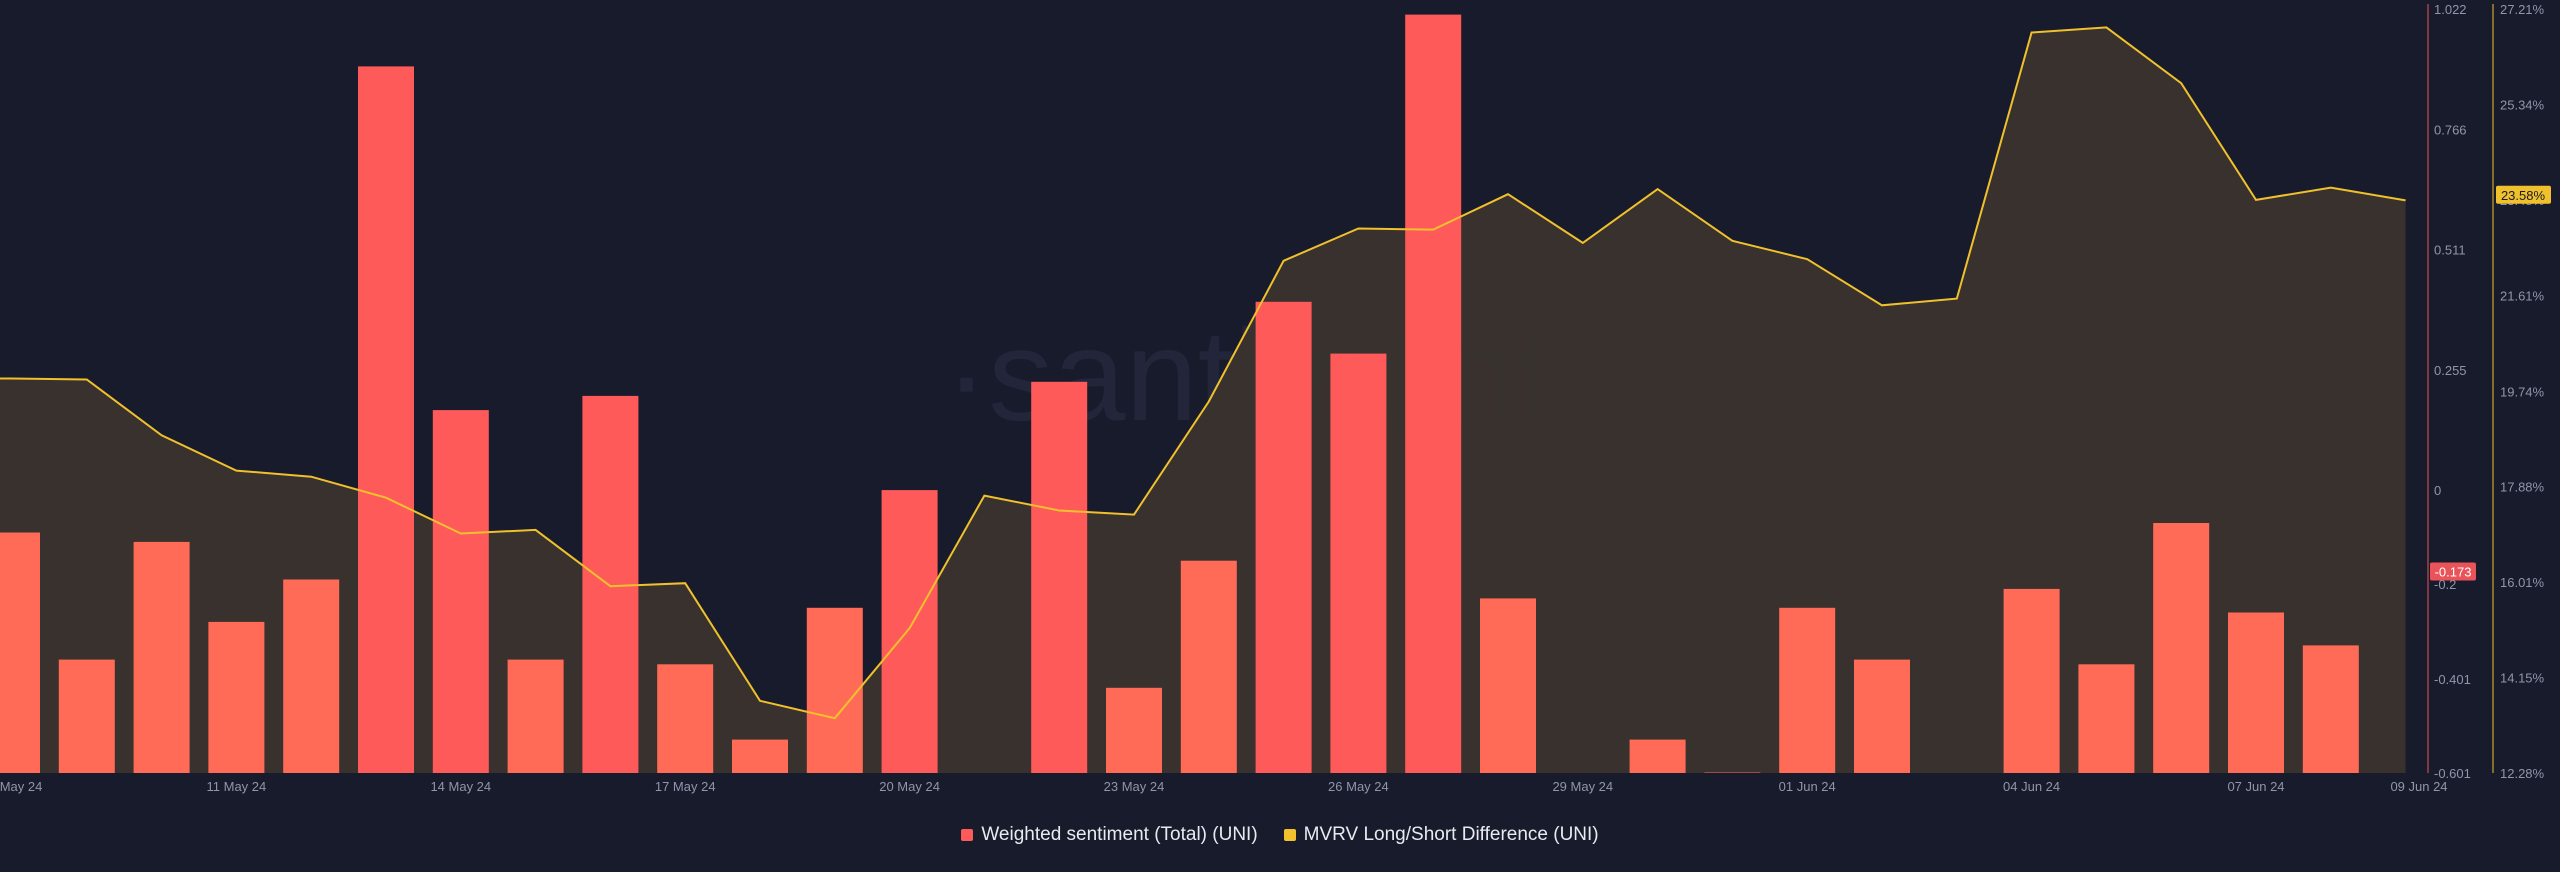 The height and width of the screenshot is (872, 2560). I want to click on legend-label-mvrv: MVRV Long/Short Difference (UNI), so click(1451, 834).